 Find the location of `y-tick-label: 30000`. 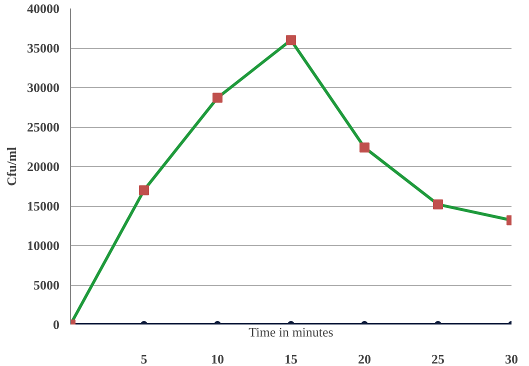

y-tick-label: 30000 is located at coordinates (43, 87).